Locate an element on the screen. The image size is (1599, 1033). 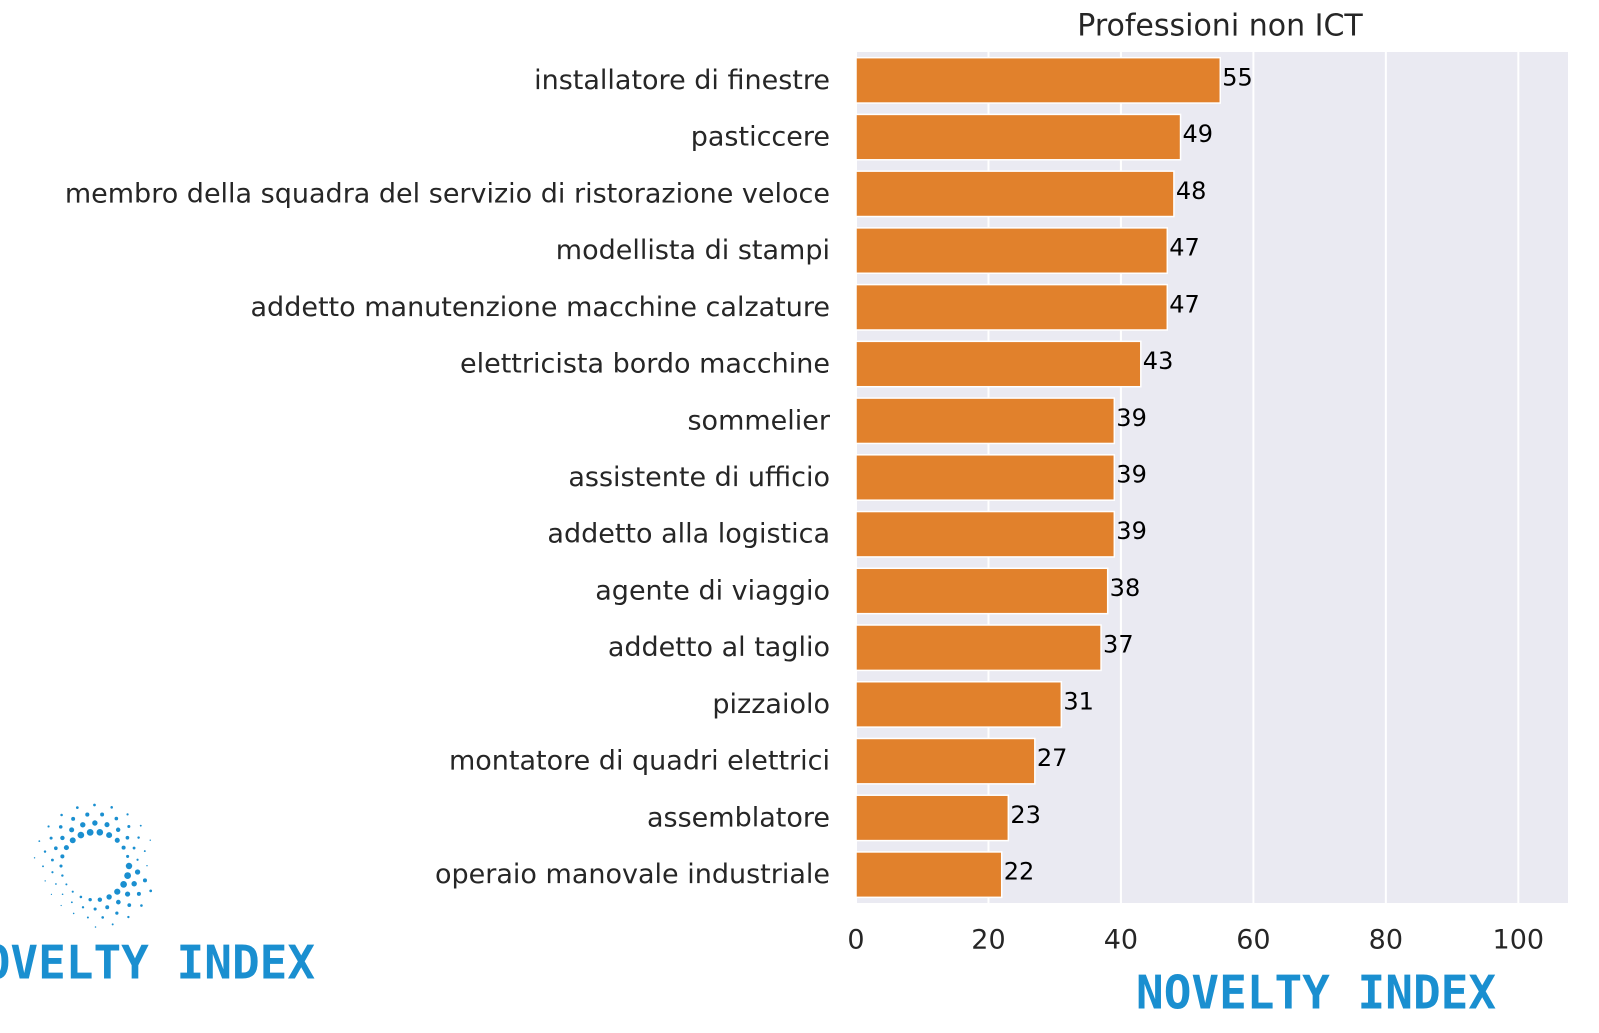
y-tick-label: assemblatore is located at coordinates (738, 817).